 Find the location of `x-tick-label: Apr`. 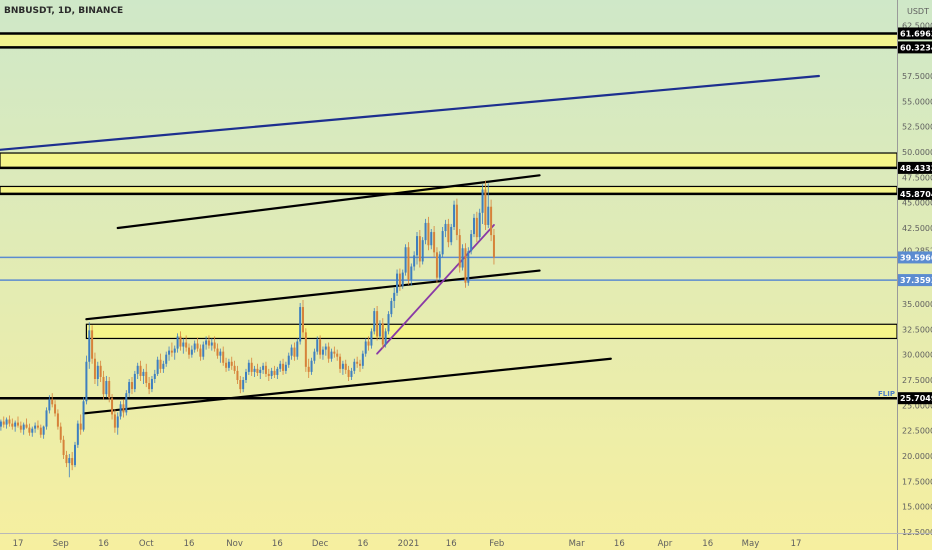

x-tick-label: Apr is located at coordinates (665, 544).